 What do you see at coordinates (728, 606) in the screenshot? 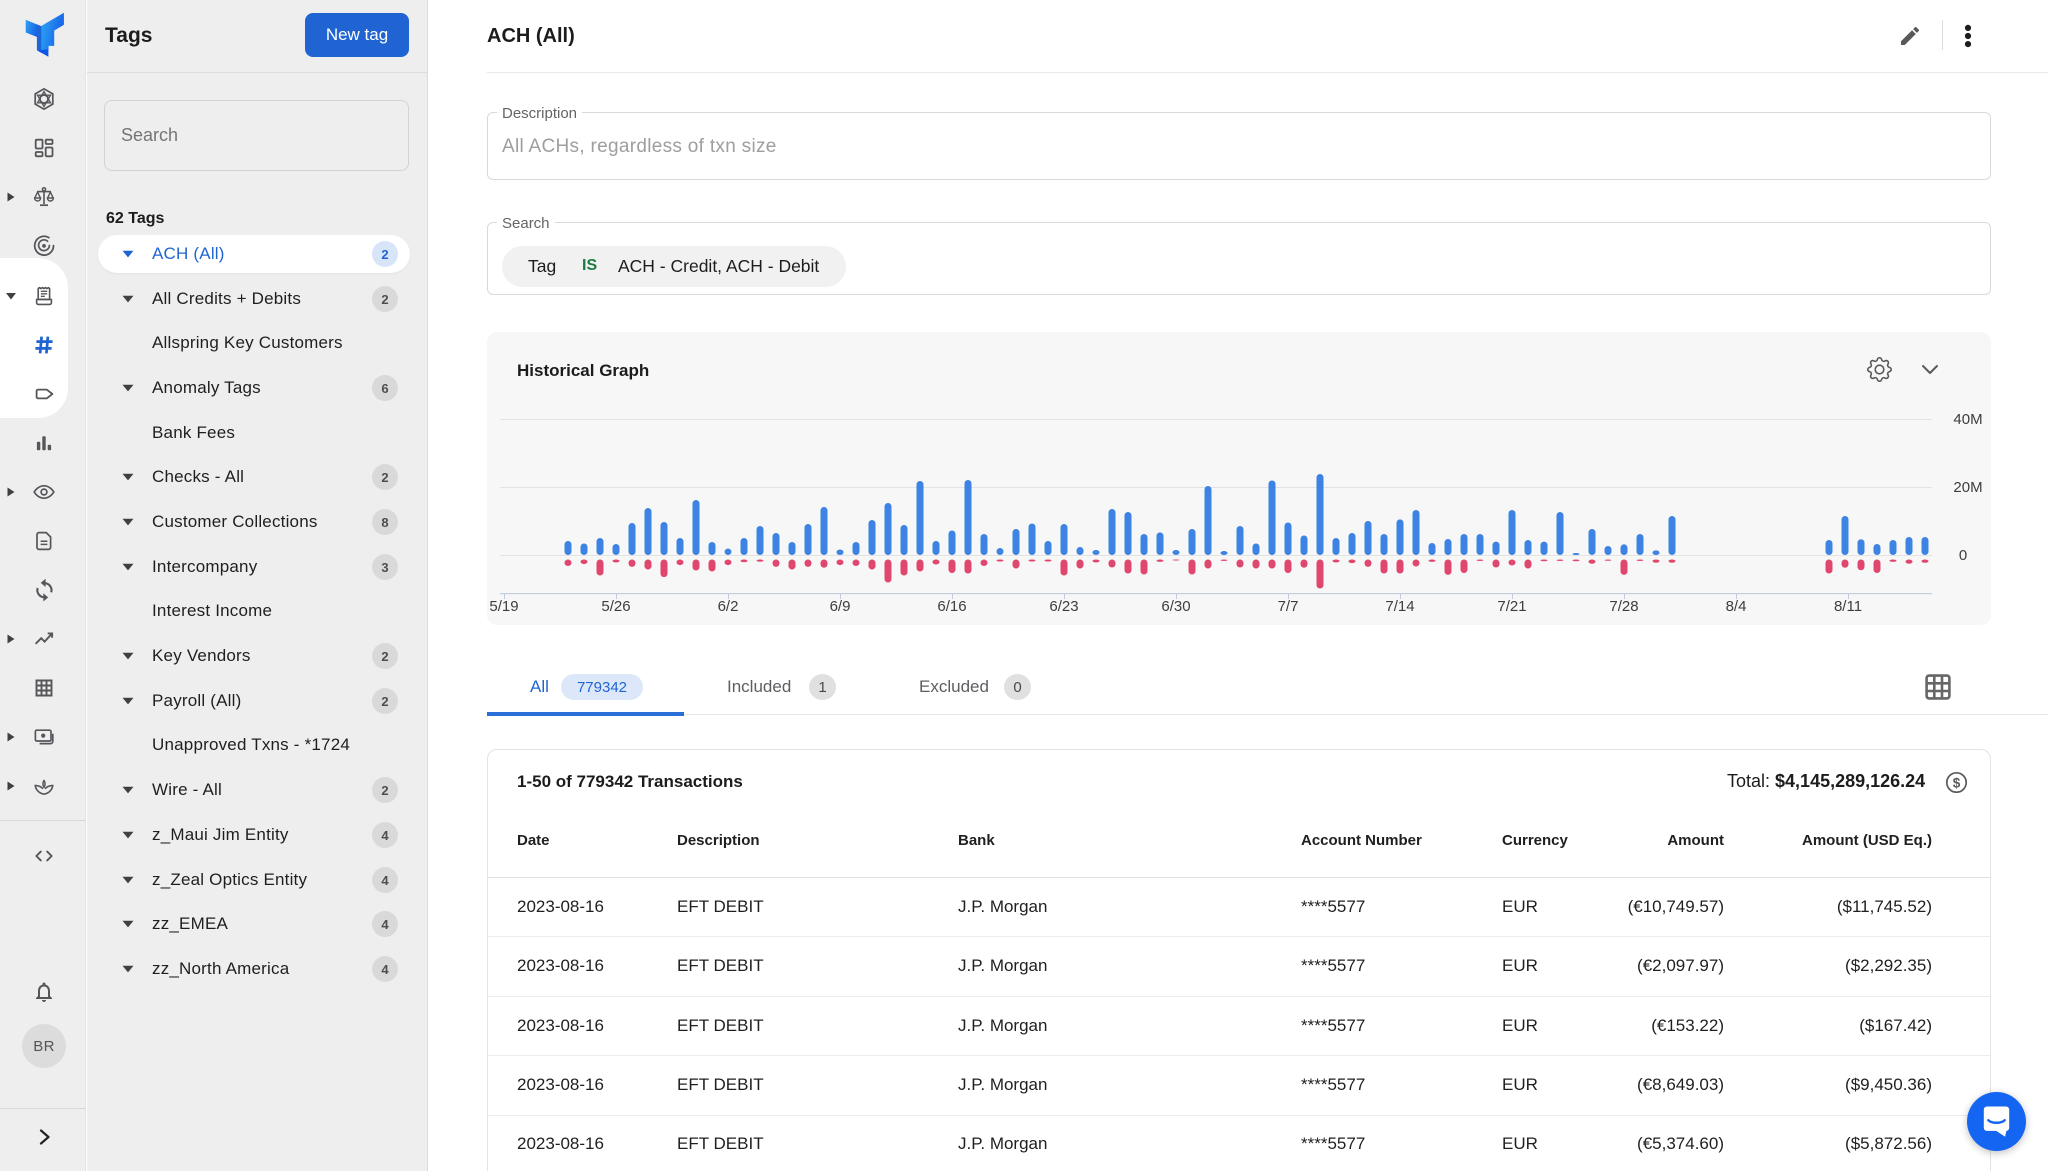
I see `svg-text: 6/2` at bounding box center [728, 606].